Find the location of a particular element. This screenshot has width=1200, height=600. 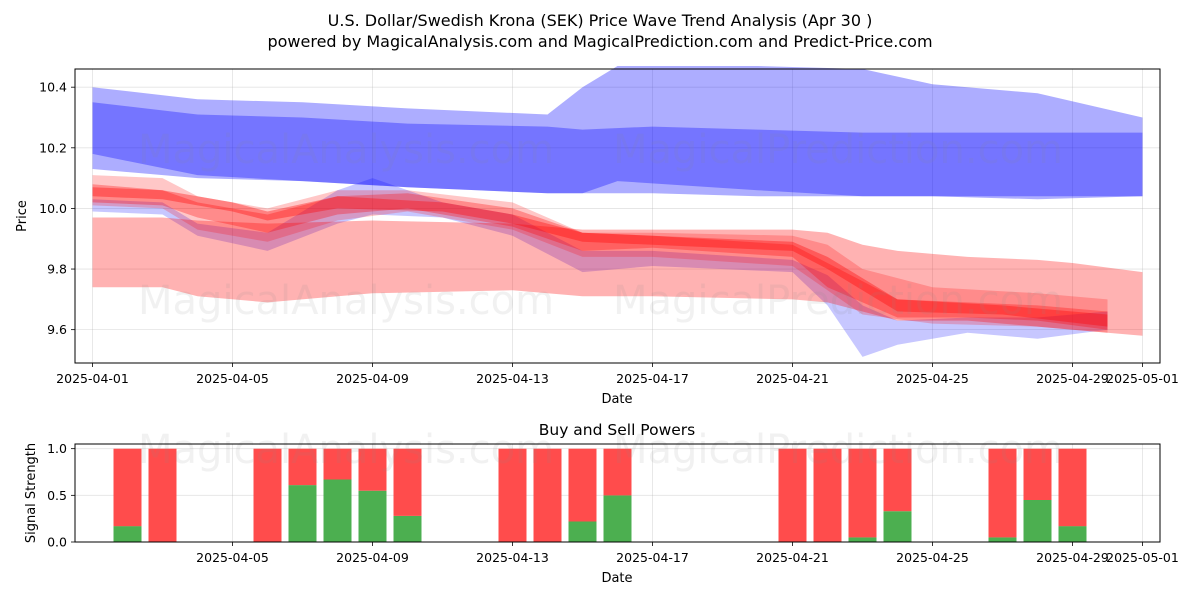

y-tick-label: 9.8 is located at coordinates (57, 269).